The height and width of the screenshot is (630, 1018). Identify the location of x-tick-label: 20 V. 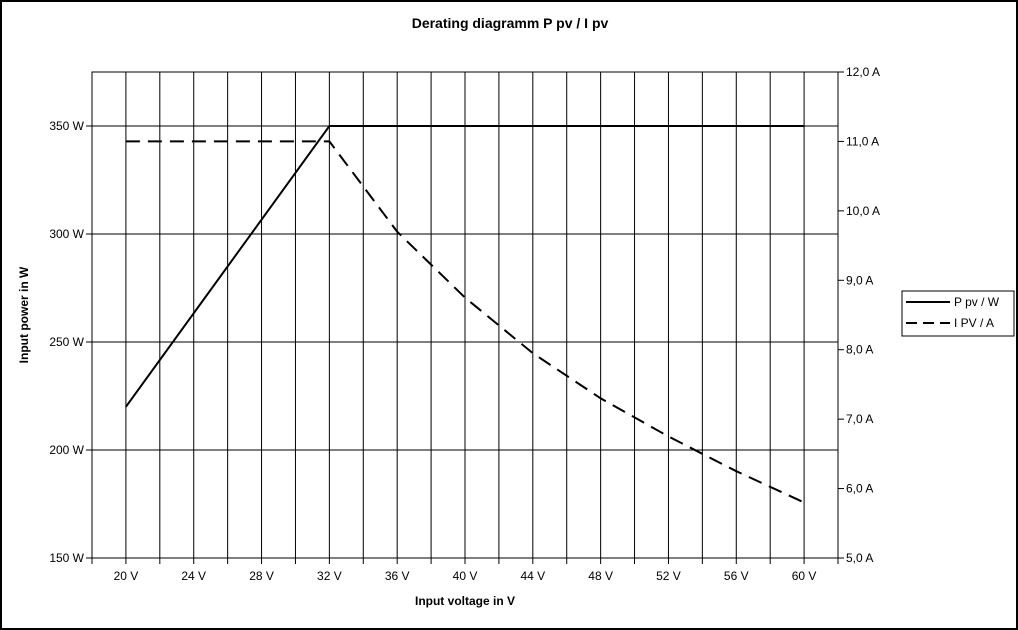
(126, 576).